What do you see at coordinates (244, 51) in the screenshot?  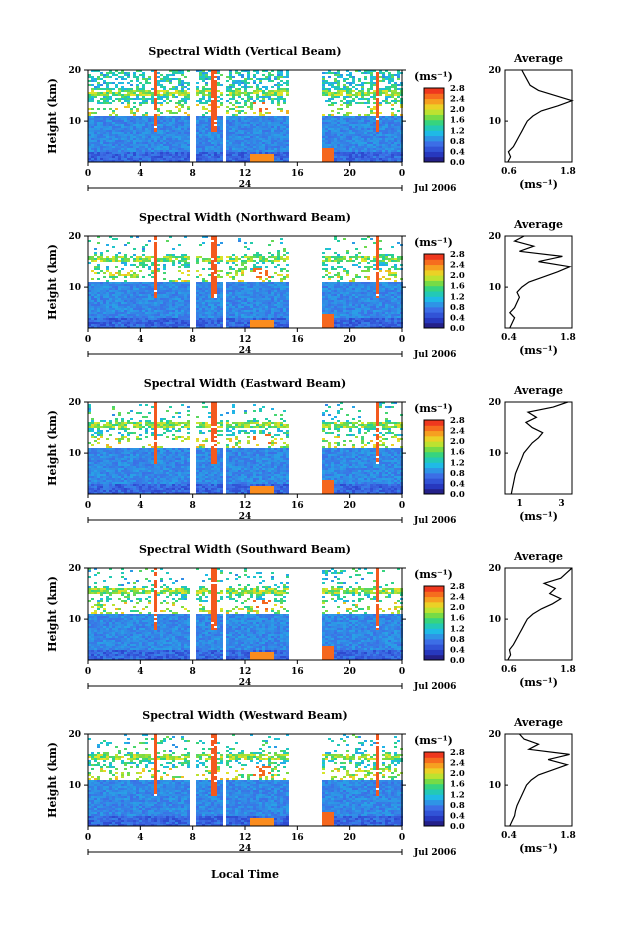 I see `panel-title: Spectral Width (Vertical Beam)` at bounding box center [244, 51].